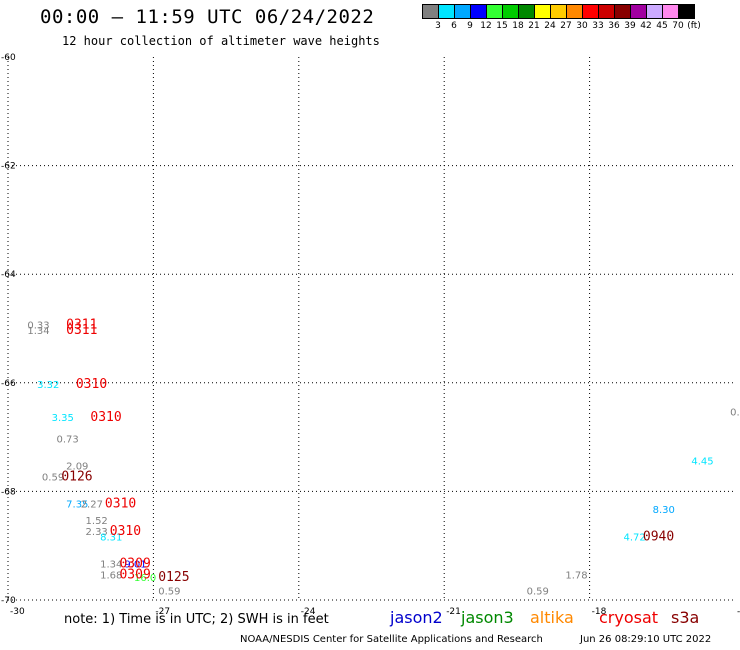  I want to click on x-tick-label: -15, so click(738, 612).